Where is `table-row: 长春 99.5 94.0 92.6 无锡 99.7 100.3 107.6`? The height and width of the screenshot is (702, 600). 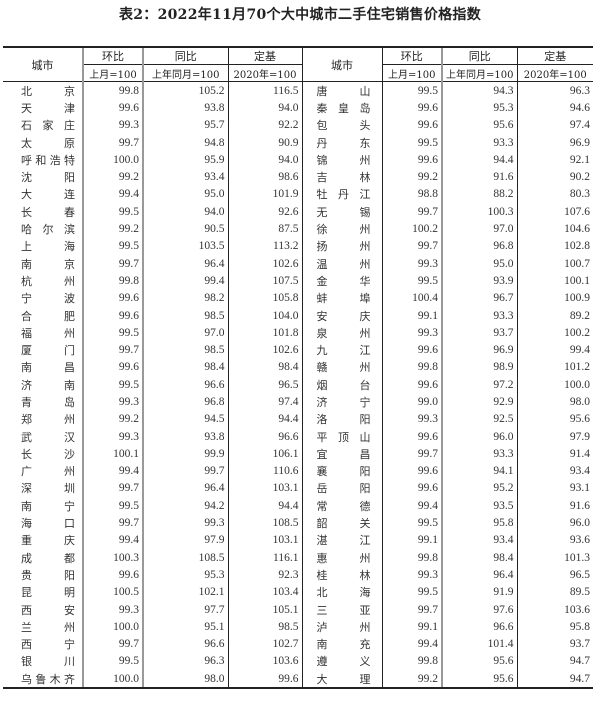
table-row: 长春 99.5 94.0 92.6 无锡 99.7 100.3 107.6 is located at coordinates (298, 212).